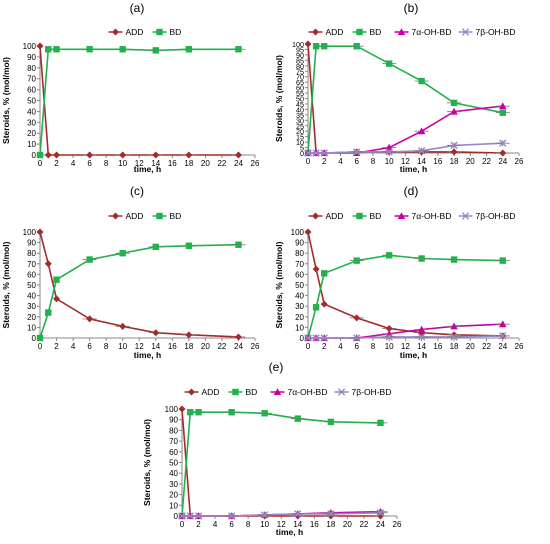  I want to click on x-axis-label: time, h, so click(147, 355).